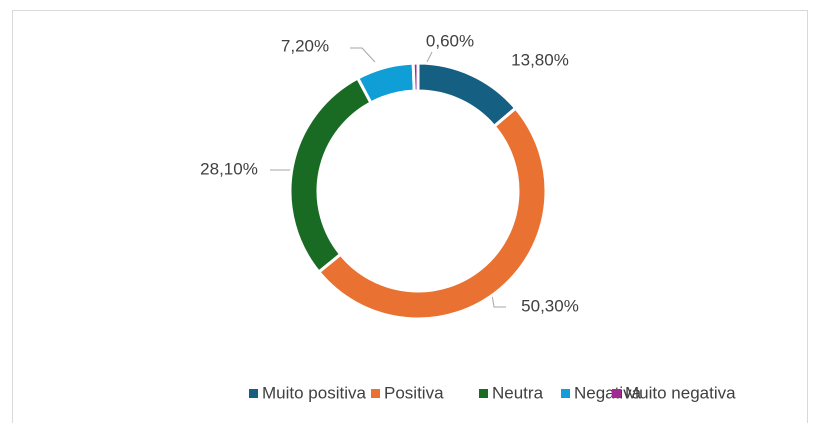 The width and height of the screenshot is (819, 428). I want to click on legend-label: Positiva, so click(414, 392).